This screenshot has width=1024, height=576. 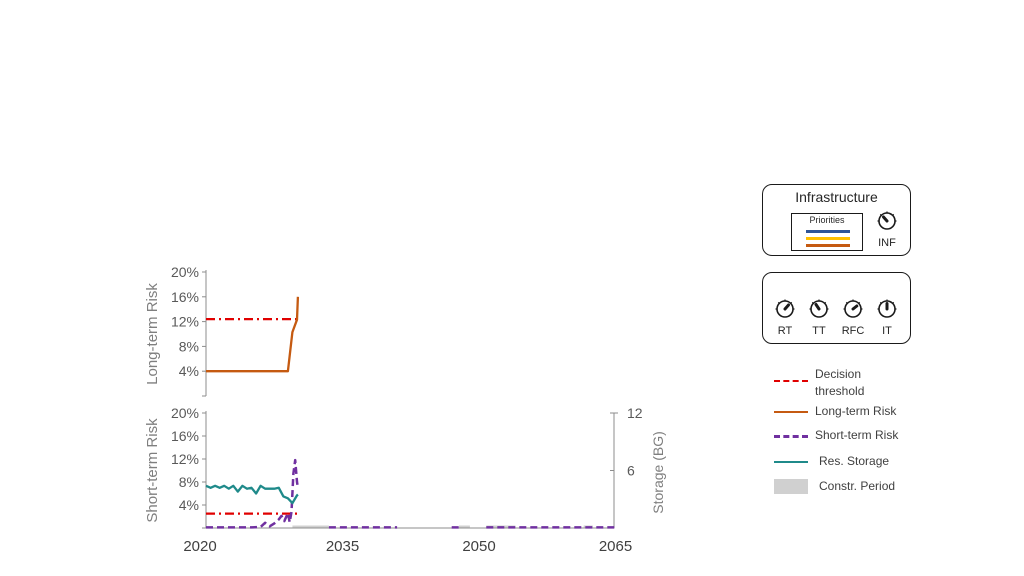 What do you see at coordinates (819, 331) in the screenshot?
I see `tt-knob-label: TT` at bounding box center [819, 331].